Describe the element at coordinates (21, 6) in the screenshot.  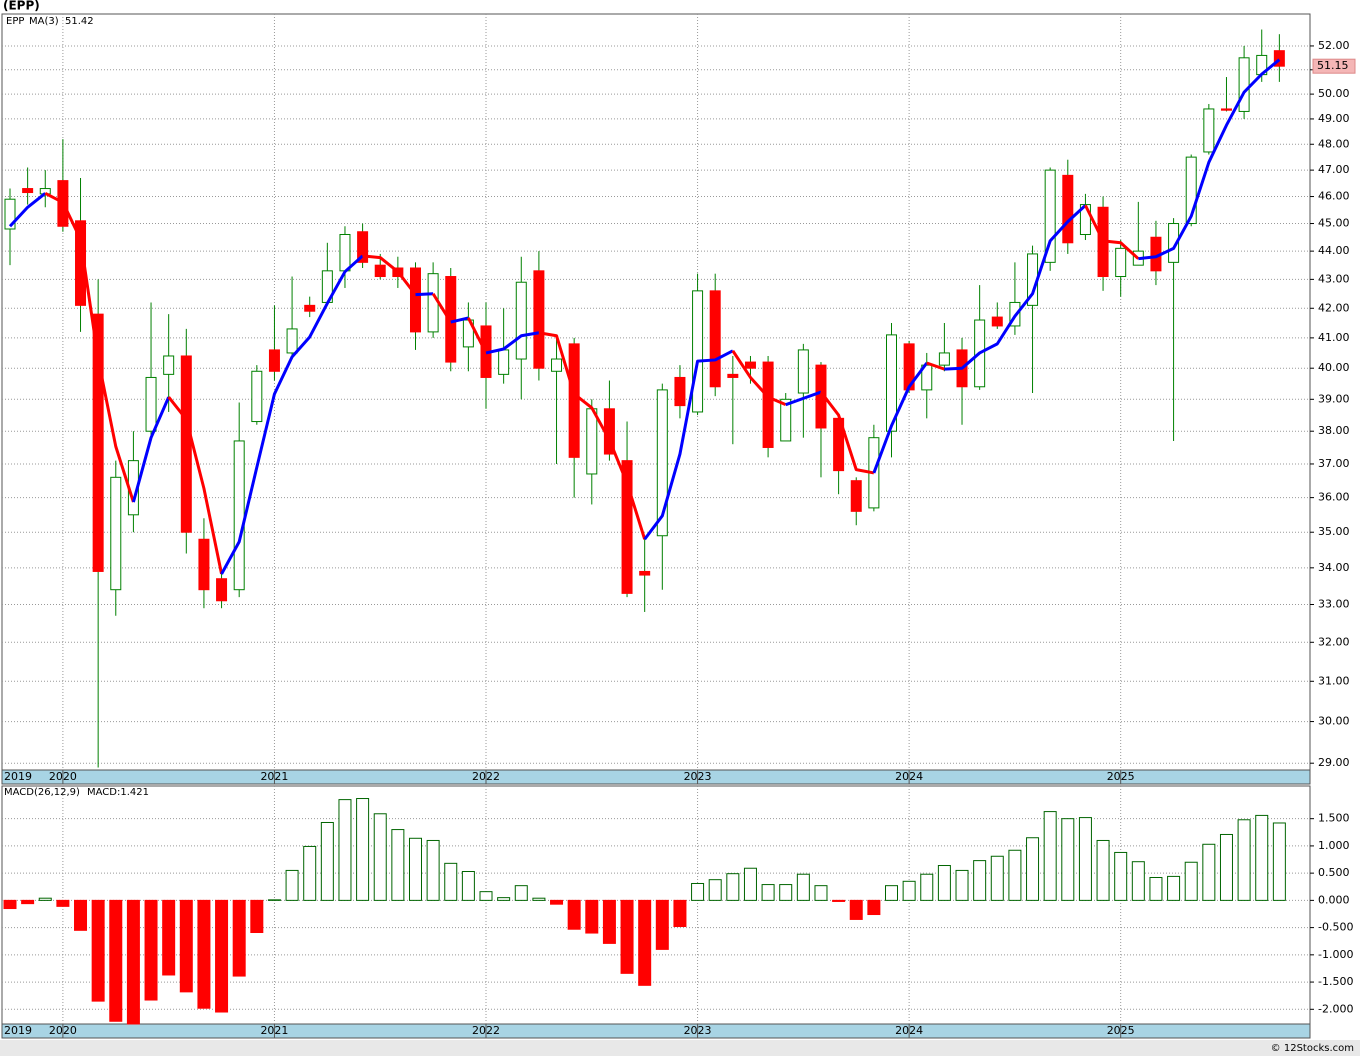
I see `chart-title: (EPP)` at that location.